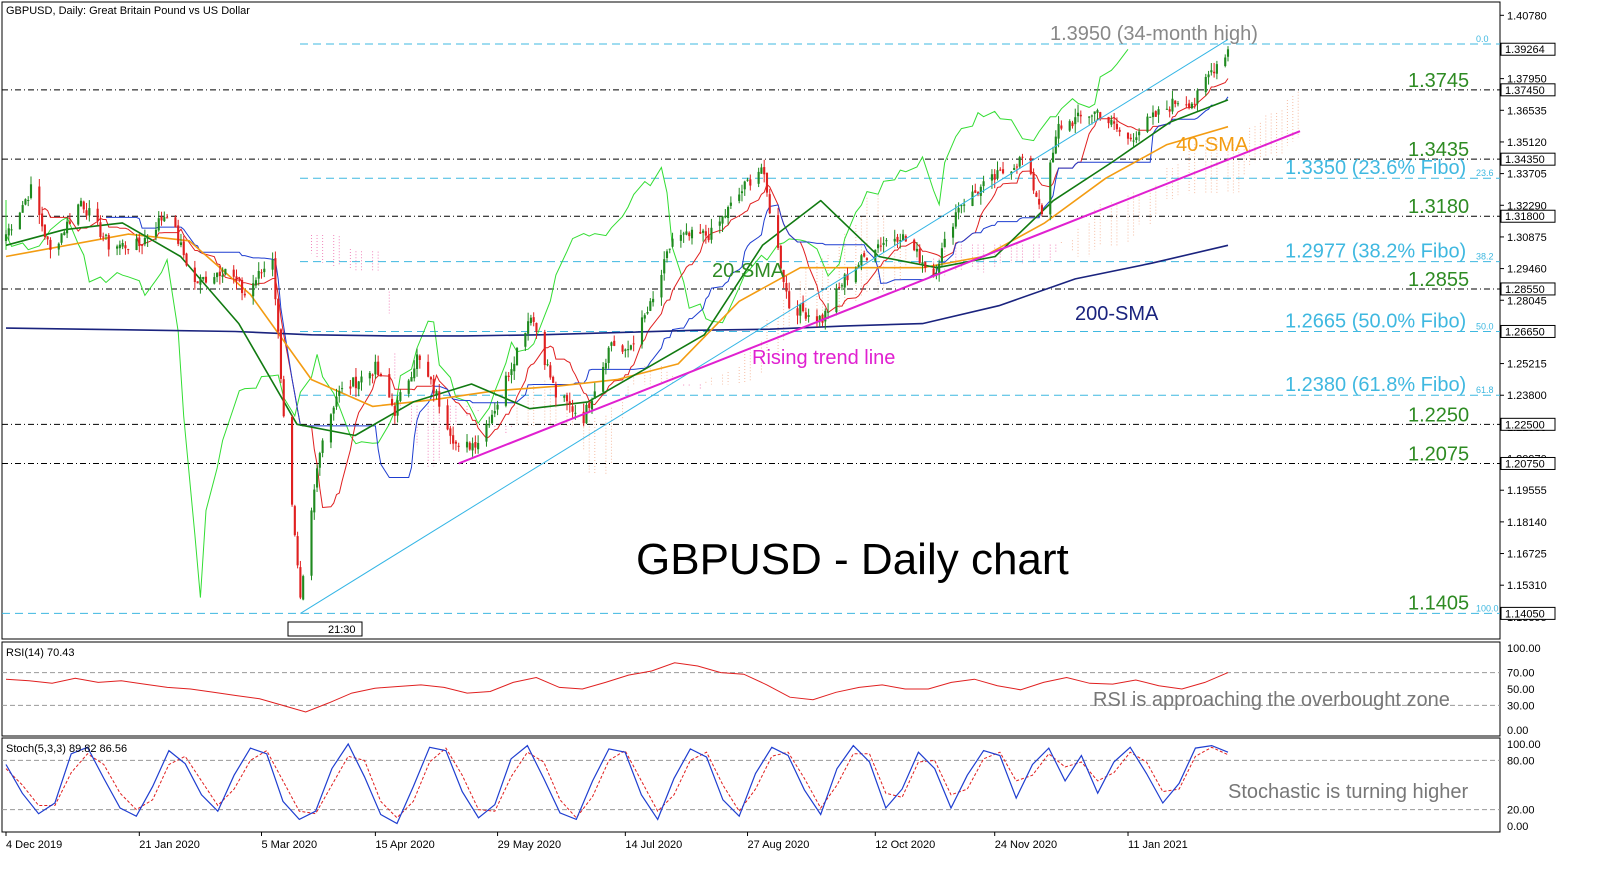  I want to click on price-tick-label: 1.33705, so click(1527, 175).